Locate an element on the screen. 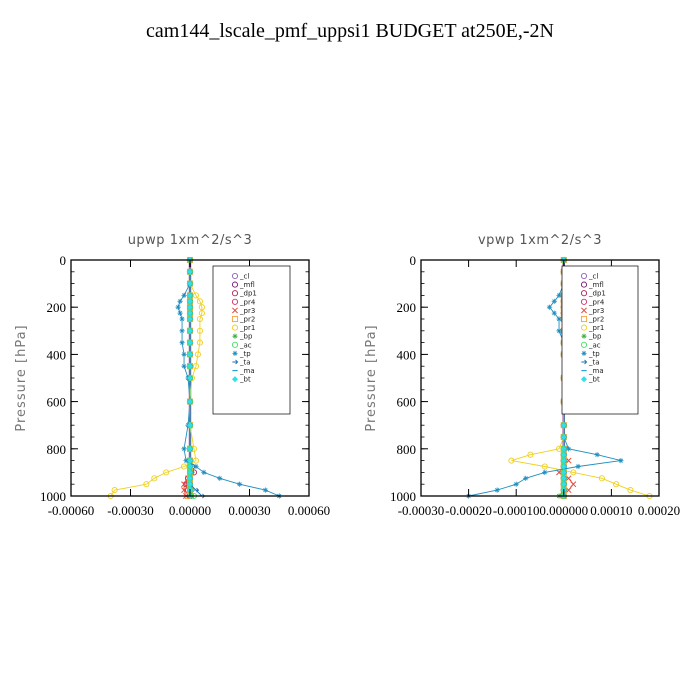  panel-1-y-axis-label: Pressure [hPa] is located at coordinates (21, 377).